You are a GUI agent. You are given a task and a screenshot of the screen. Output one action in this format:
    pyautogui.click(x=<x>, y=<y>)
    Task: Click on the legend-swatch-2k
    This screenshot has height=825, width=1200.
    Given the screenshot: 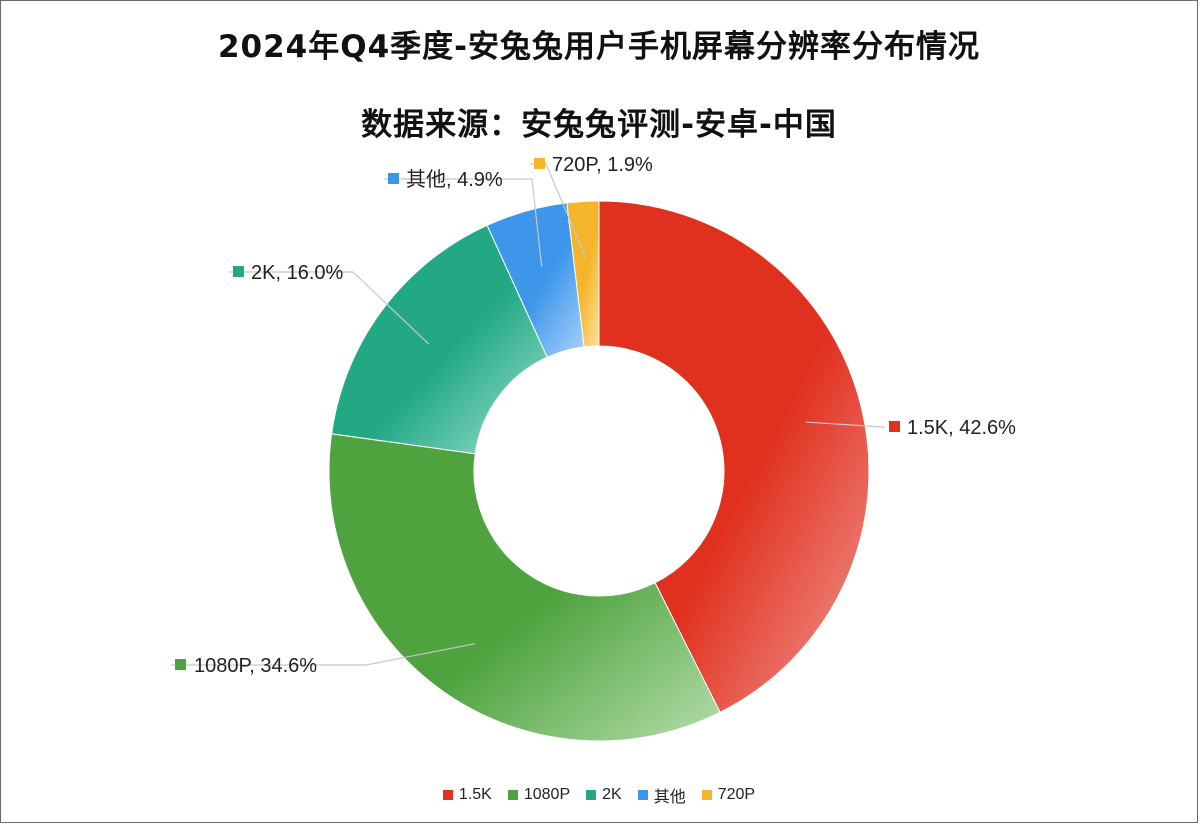 What is the action you would take?
    pyautogui.click(x=591, y=795)
    